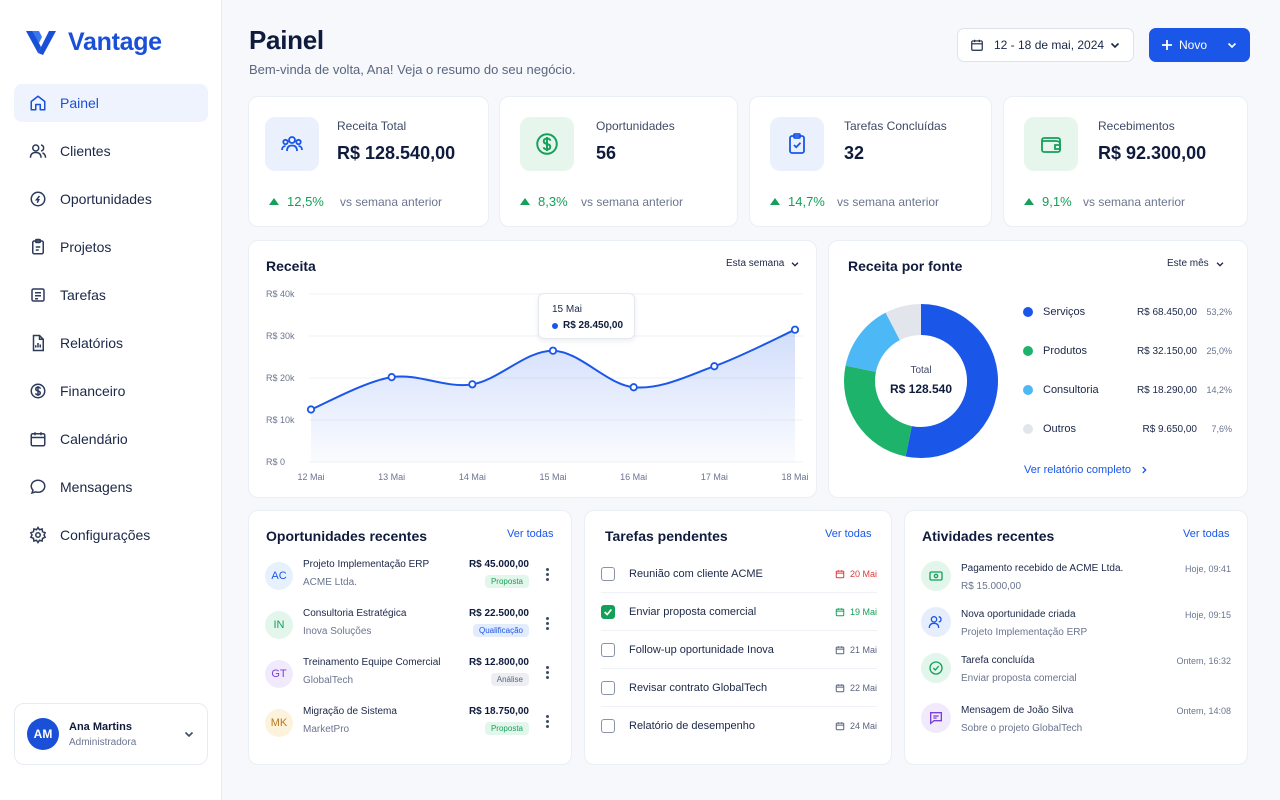 The image size is (1280, 800). I want to click on opportunity-company: MarketPro, so click(326, 729).